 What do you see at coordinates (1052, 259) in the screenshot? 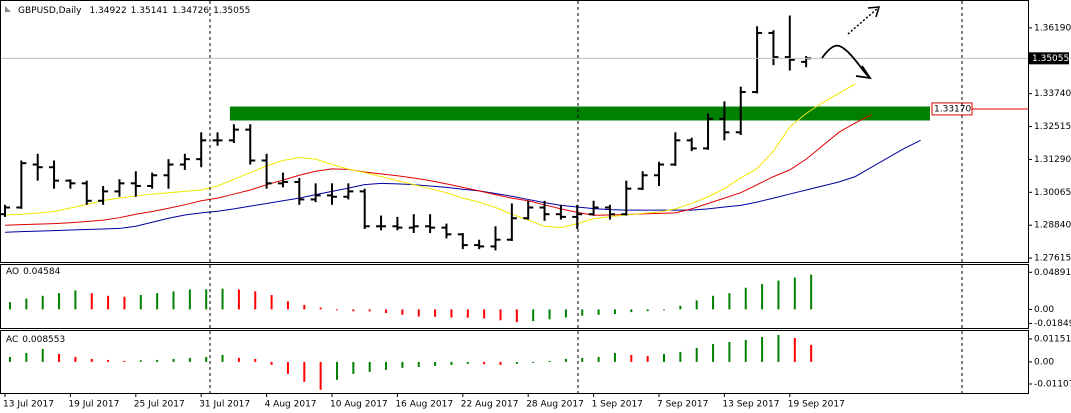
I see `y-tick-label: 1.27615` at bounding box center [1052, 259].